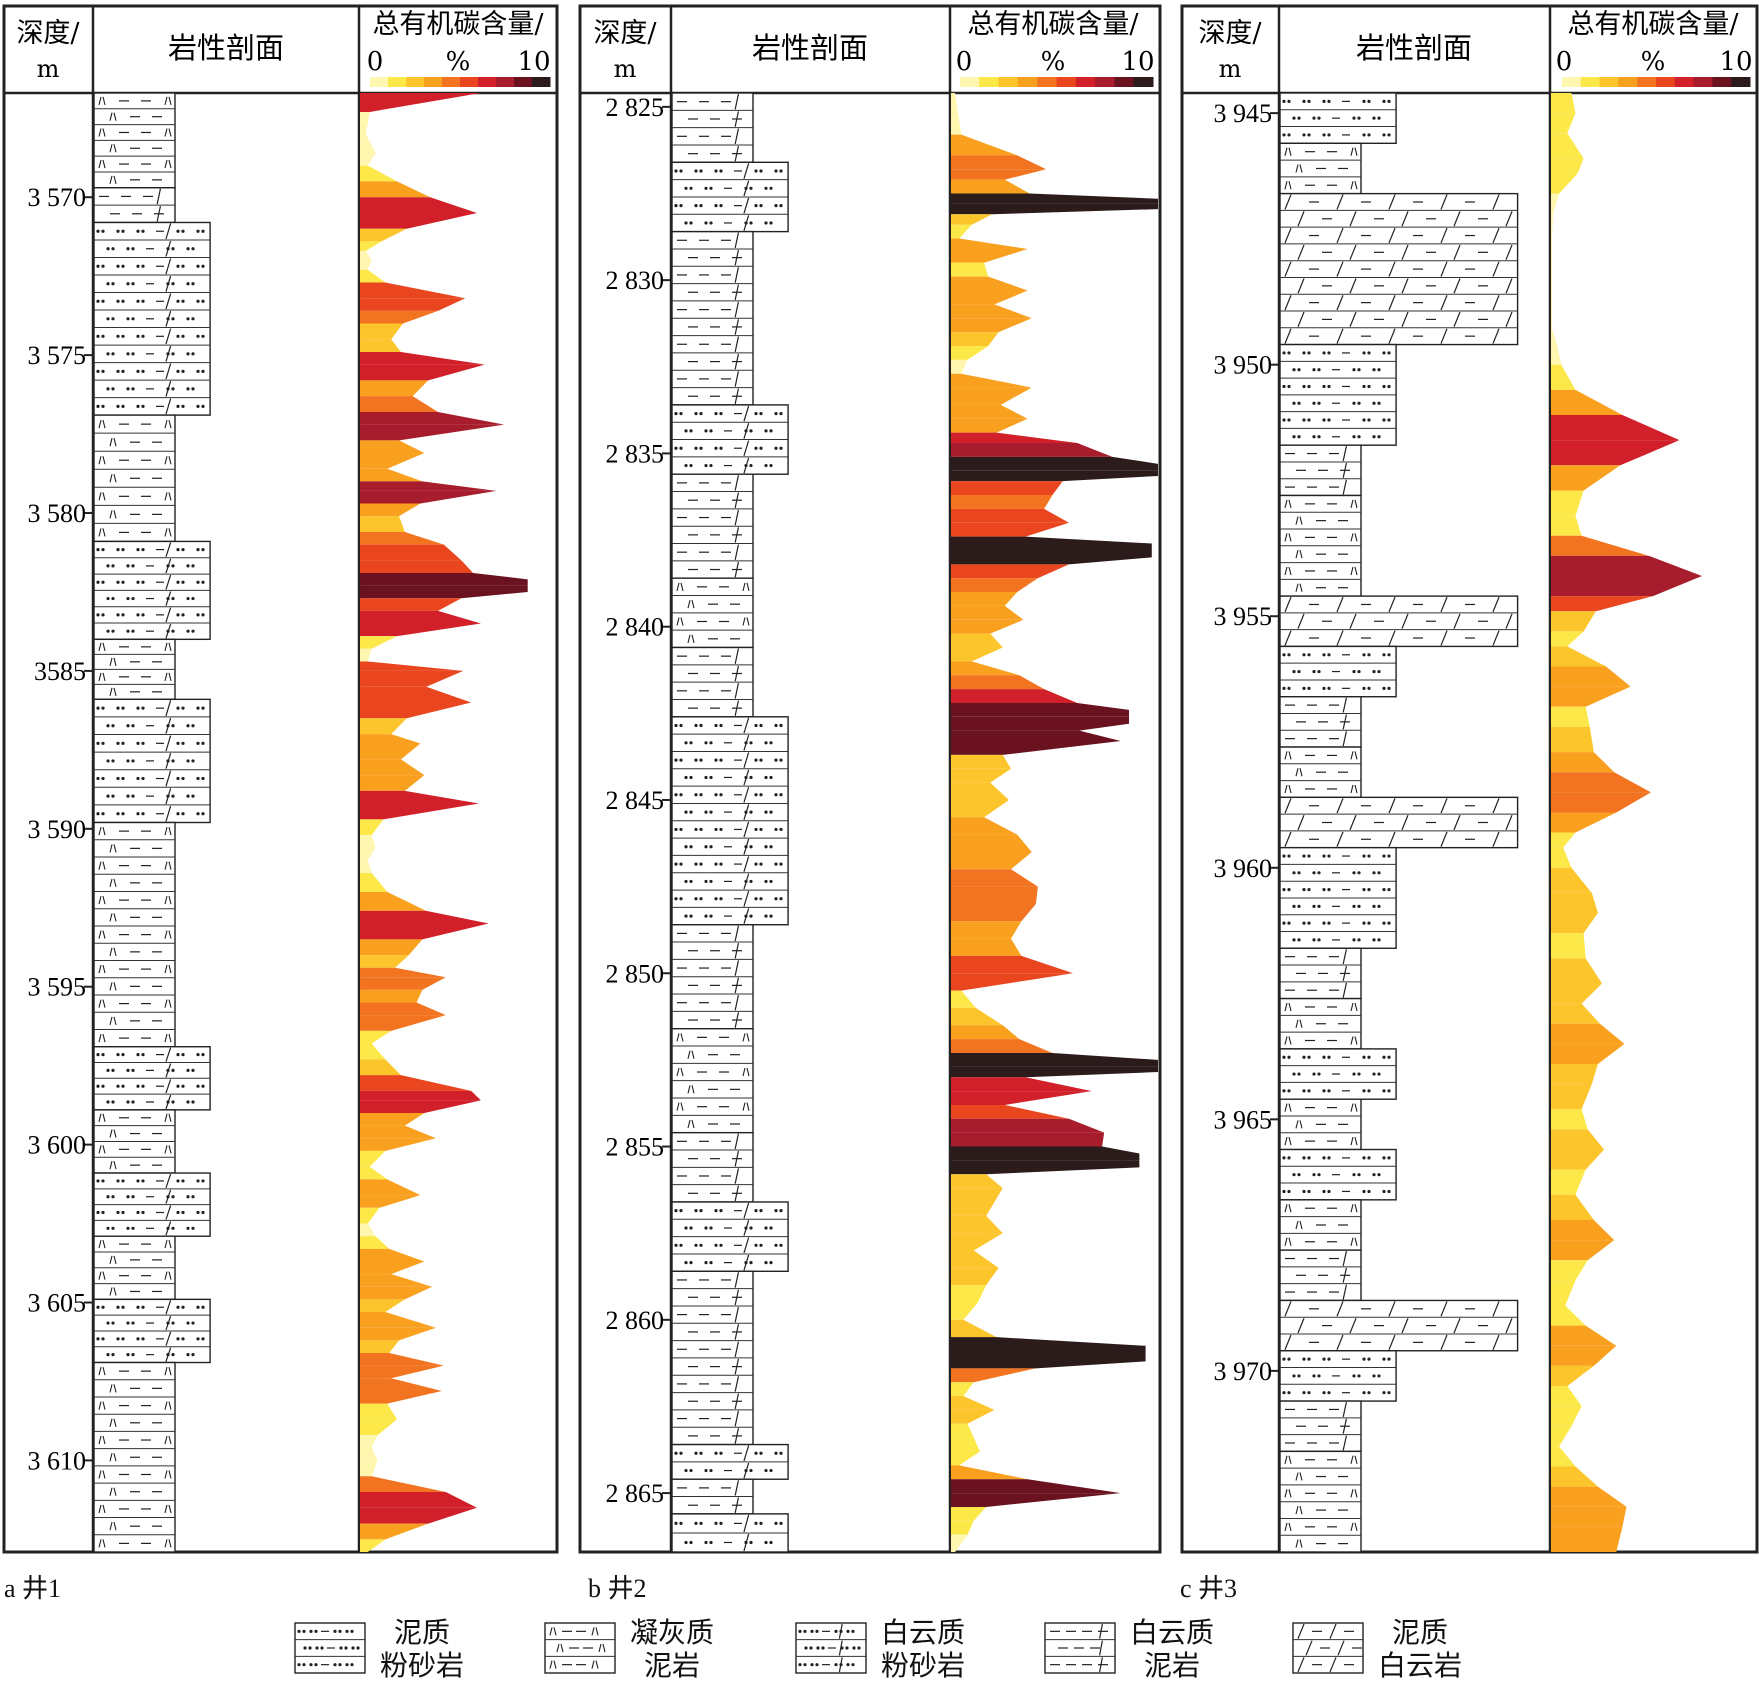  What do you see at coordinates (635, 107) in the screenshot?
I see `depth-tick-label: 2 825` at bounding box center [635, 107].